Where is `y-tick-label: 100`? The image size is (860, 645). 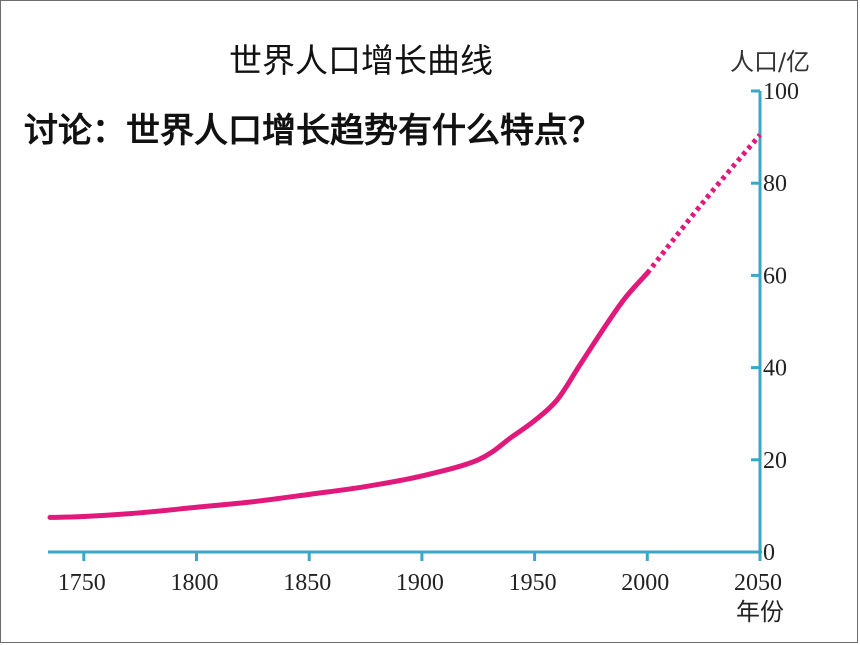
y-tick-label: 100 is located at coordinates (781, 92).